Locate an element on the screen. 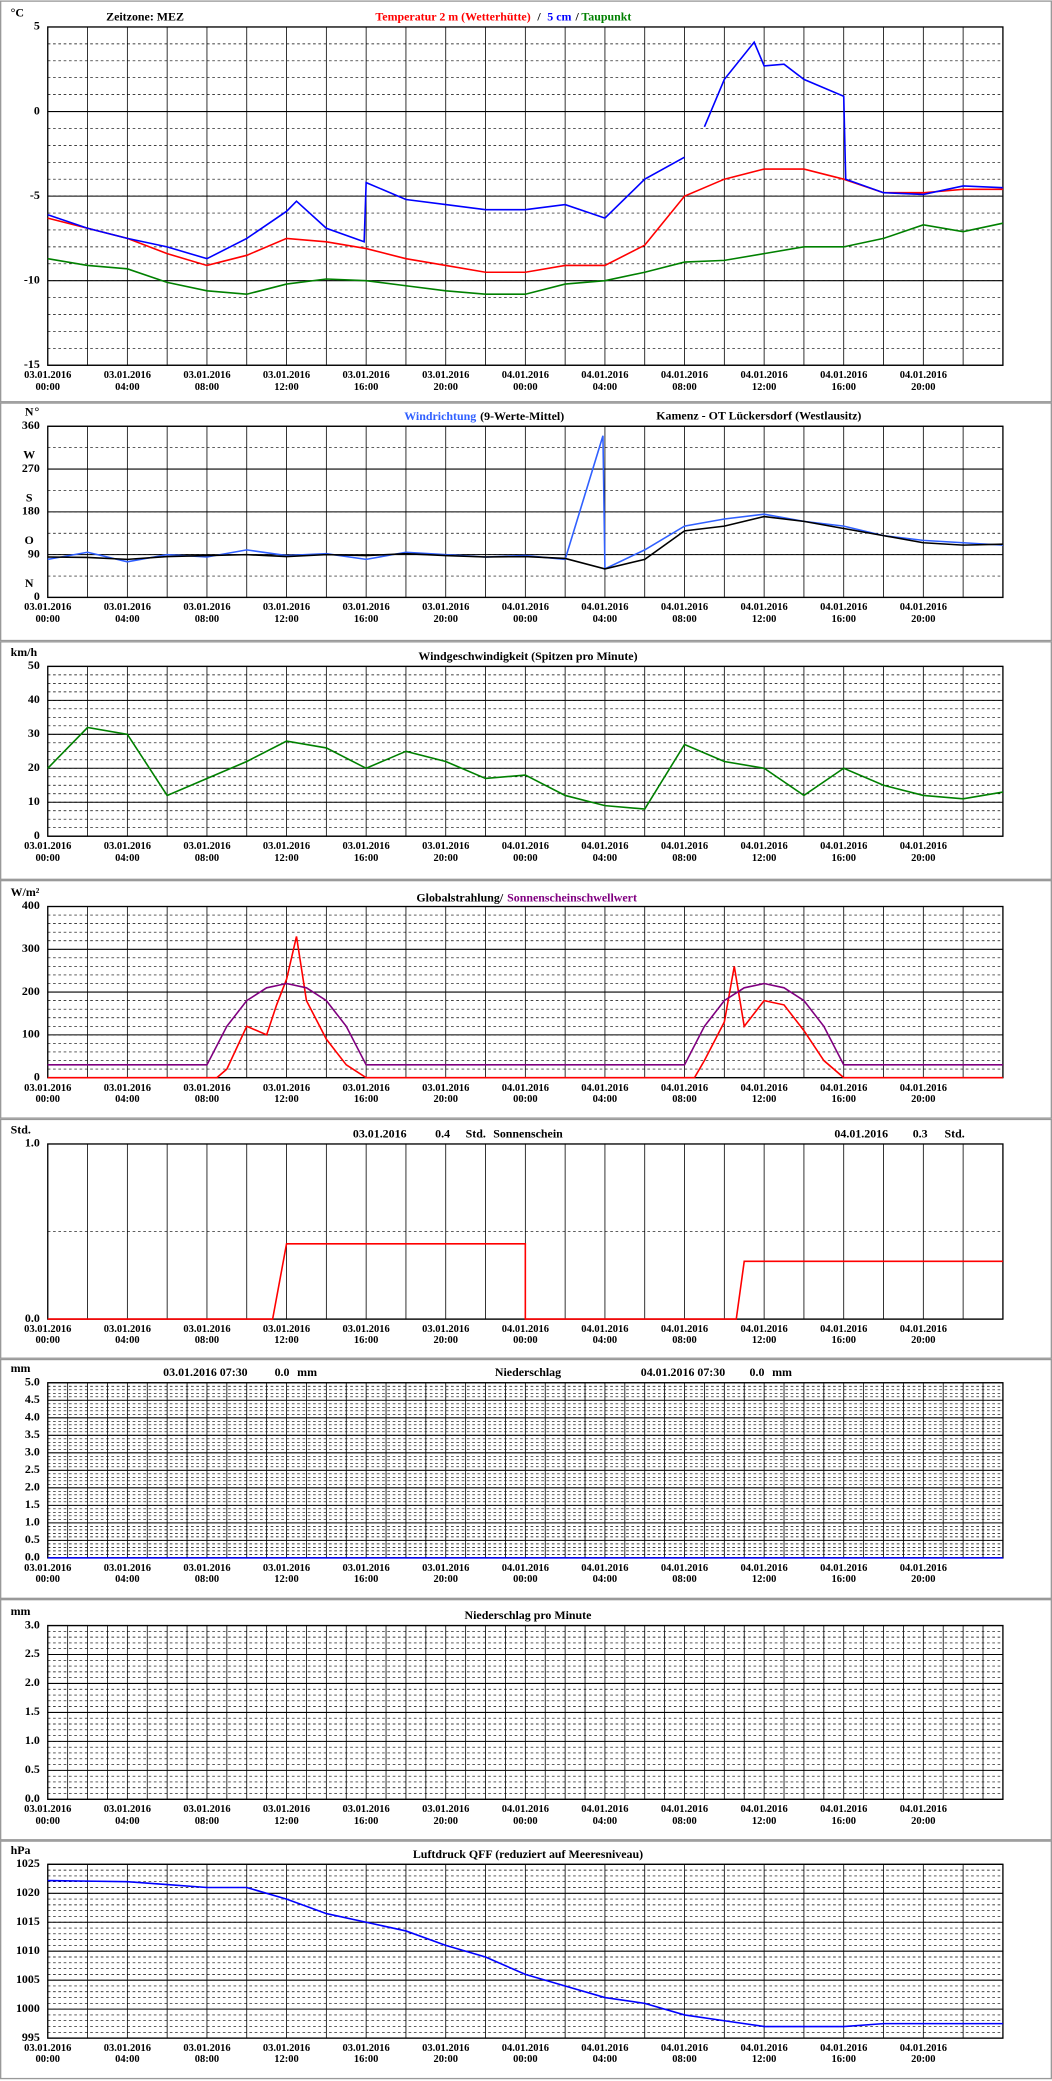 This screenshot has height=2081, width=1052. y-tick-label: 0.0 is located at coordinates (32, 1318).